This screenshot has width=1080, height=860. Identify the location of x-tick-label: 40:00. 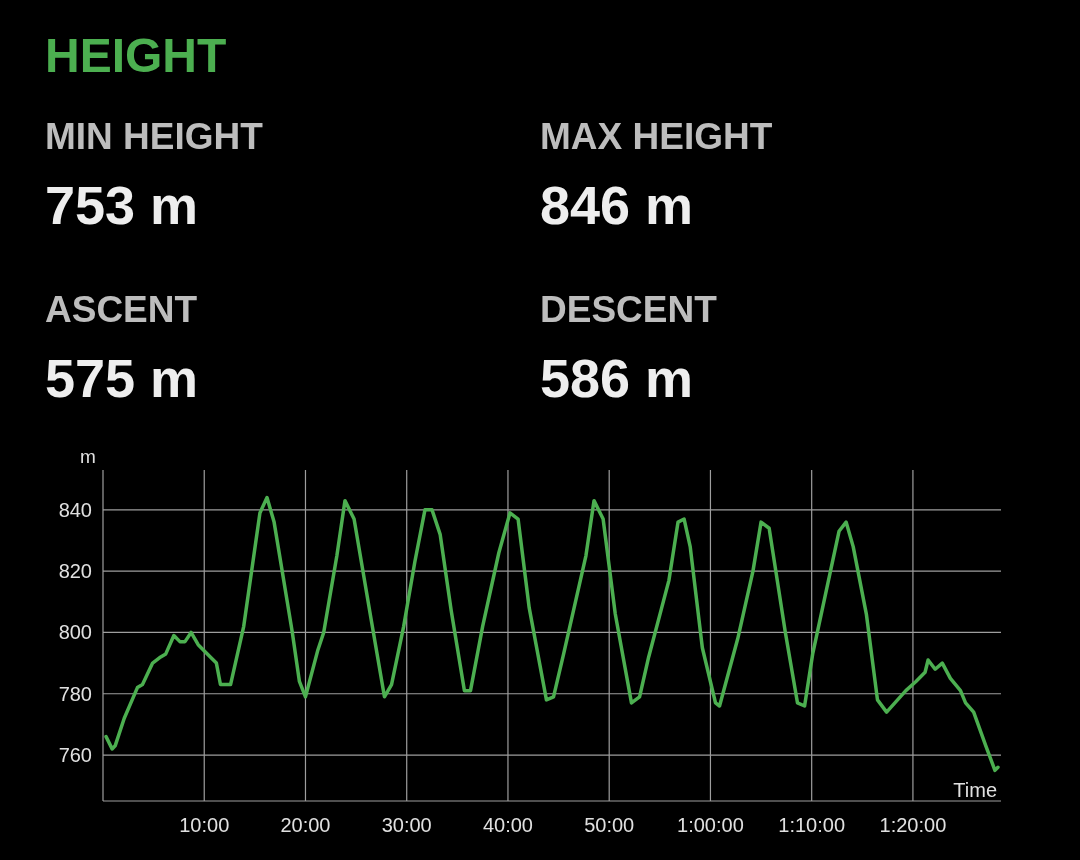
(507, 825).